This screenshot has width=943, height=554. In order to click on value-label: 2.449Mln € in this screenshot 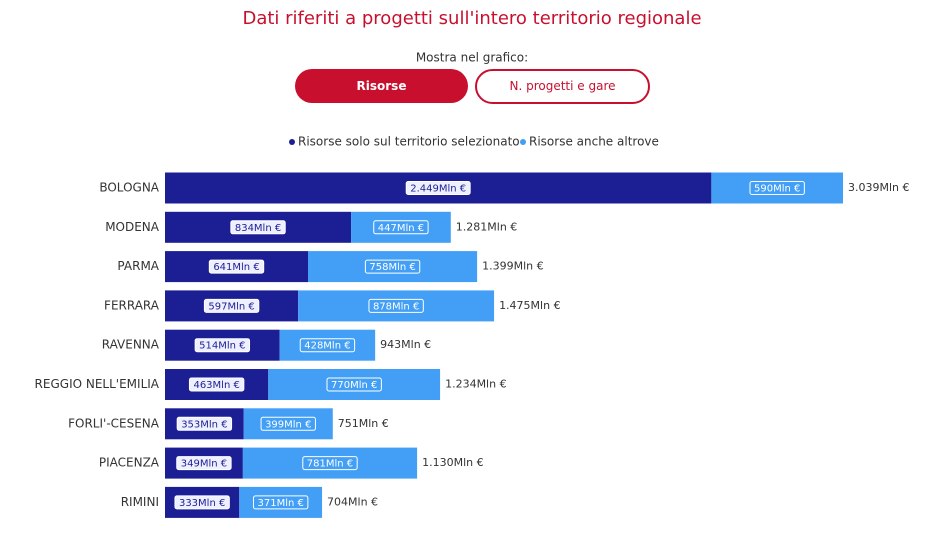, I will do `click(438, 189)`.